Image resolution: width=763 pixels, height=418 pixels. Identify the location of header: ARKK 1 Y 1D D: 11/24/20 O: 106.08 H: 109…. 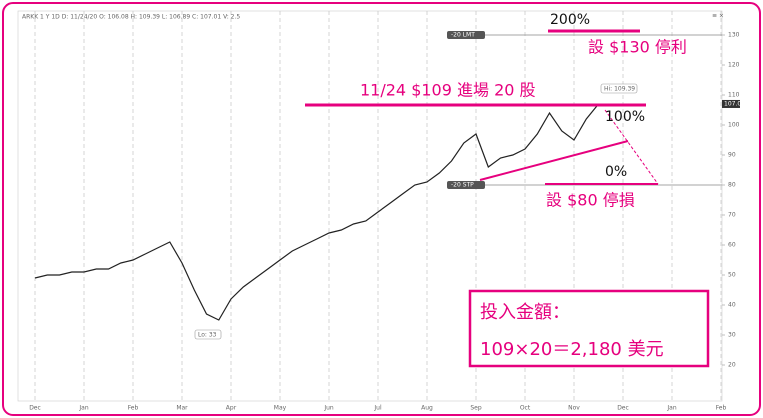
(131, 17).